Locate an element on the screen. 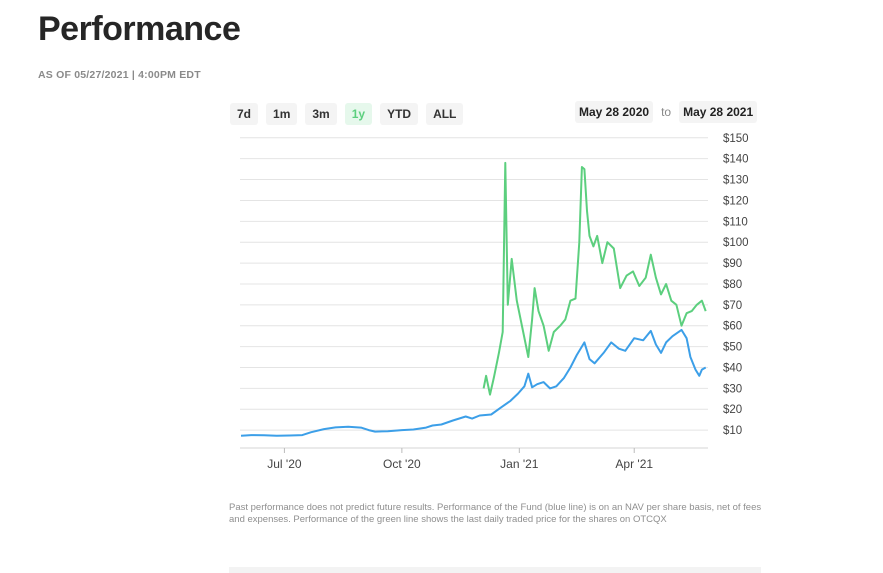 The image size is (883, 573). y-tick-label: $30 is located at coordinates (732, 389).